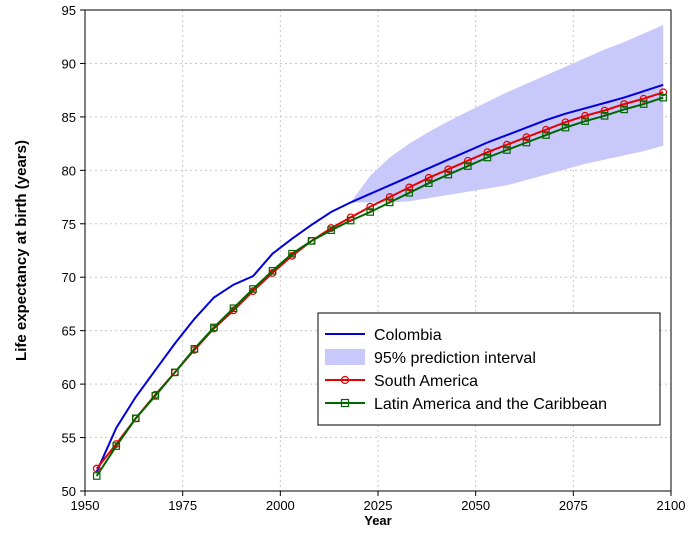 The width and height of the screenshot is (696, 544). Describe the element at coordinates (69, 491) in the screenshot. I see `y-tick-label: 50` at that location.